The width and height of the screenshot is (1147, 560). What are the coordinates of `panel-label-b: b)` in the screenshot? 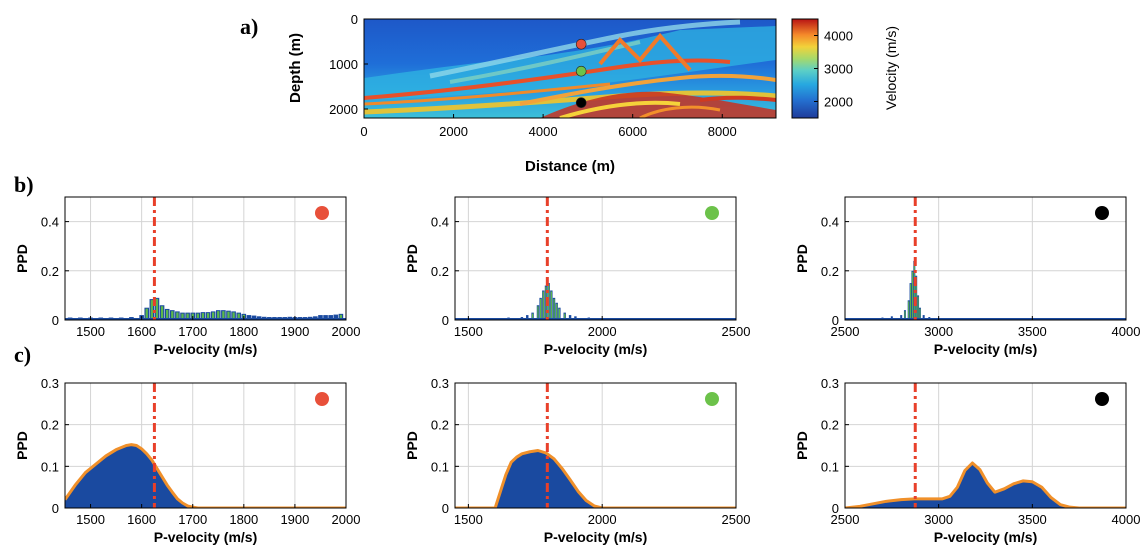 It's located at (24, 184).